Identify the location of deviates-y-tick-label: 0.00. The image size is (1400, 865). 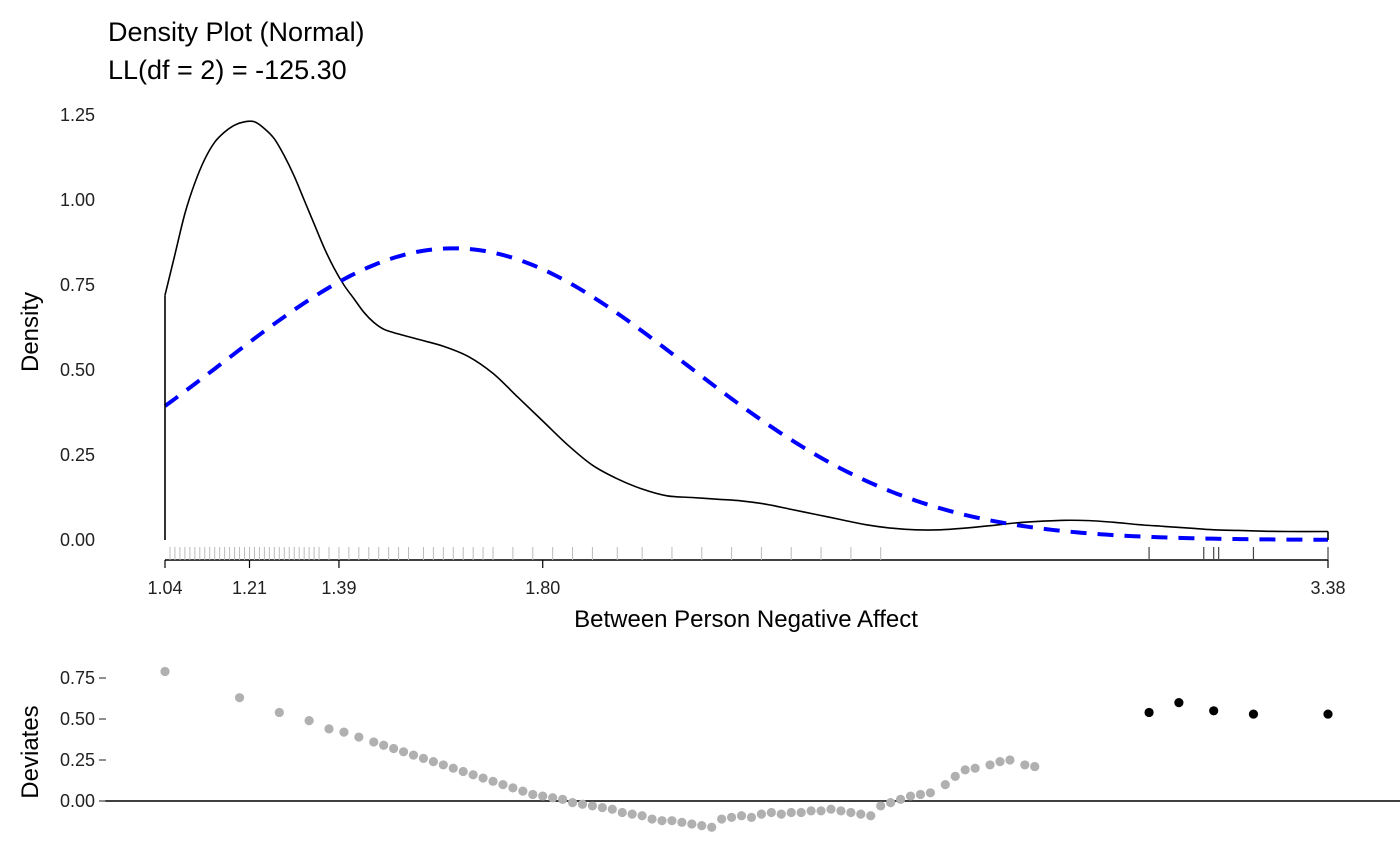
(77, 801).